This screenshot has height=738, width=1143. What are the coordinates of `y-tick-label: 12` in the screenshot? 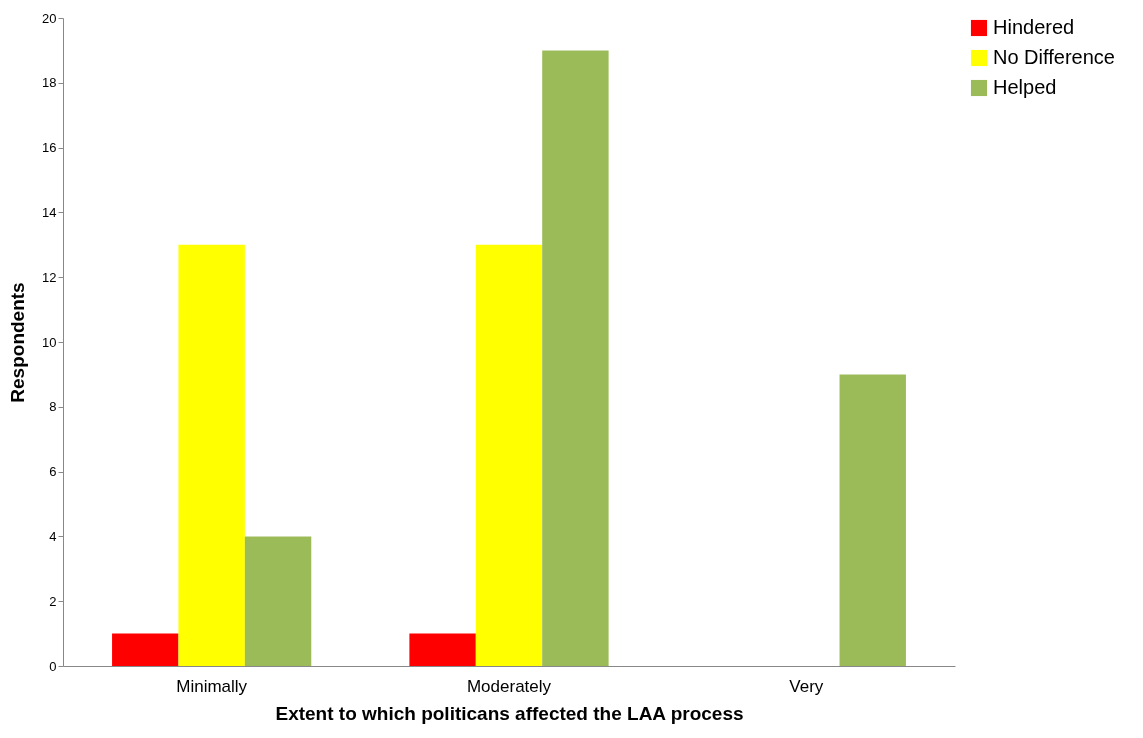 It's located at (49, 277).